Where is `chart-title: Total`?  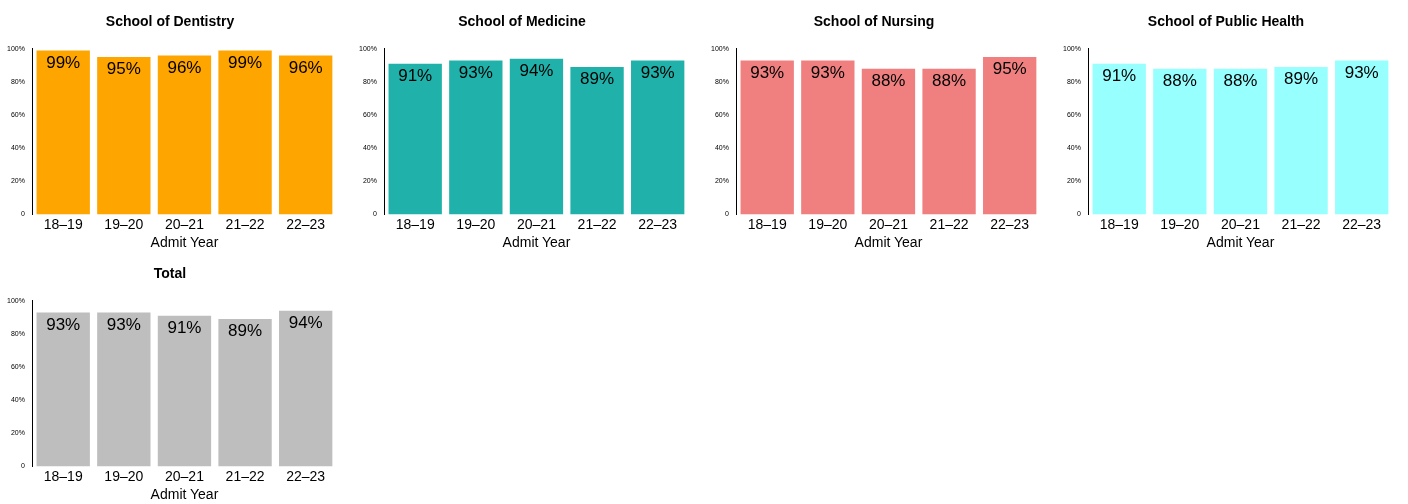
chart-title: Total is located at coordinates (170, 273).